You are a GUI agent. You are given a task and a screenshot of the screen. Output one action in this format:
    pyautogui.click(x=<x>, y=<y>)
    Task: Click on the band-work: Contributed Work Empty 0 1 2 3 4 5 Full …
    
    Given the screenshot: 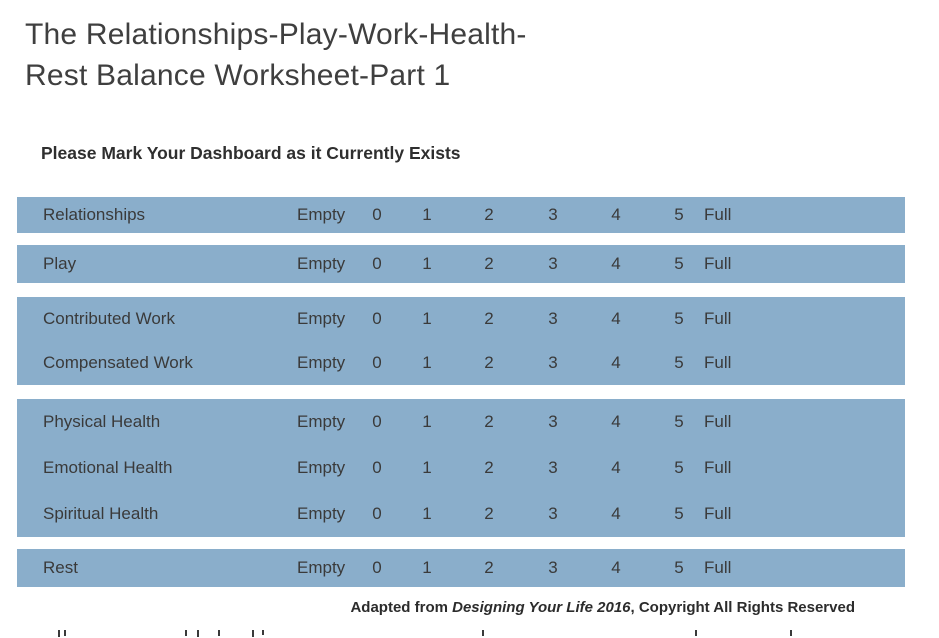 What is the action you would take?
    pyautogui.click(x=461, y=341)
    